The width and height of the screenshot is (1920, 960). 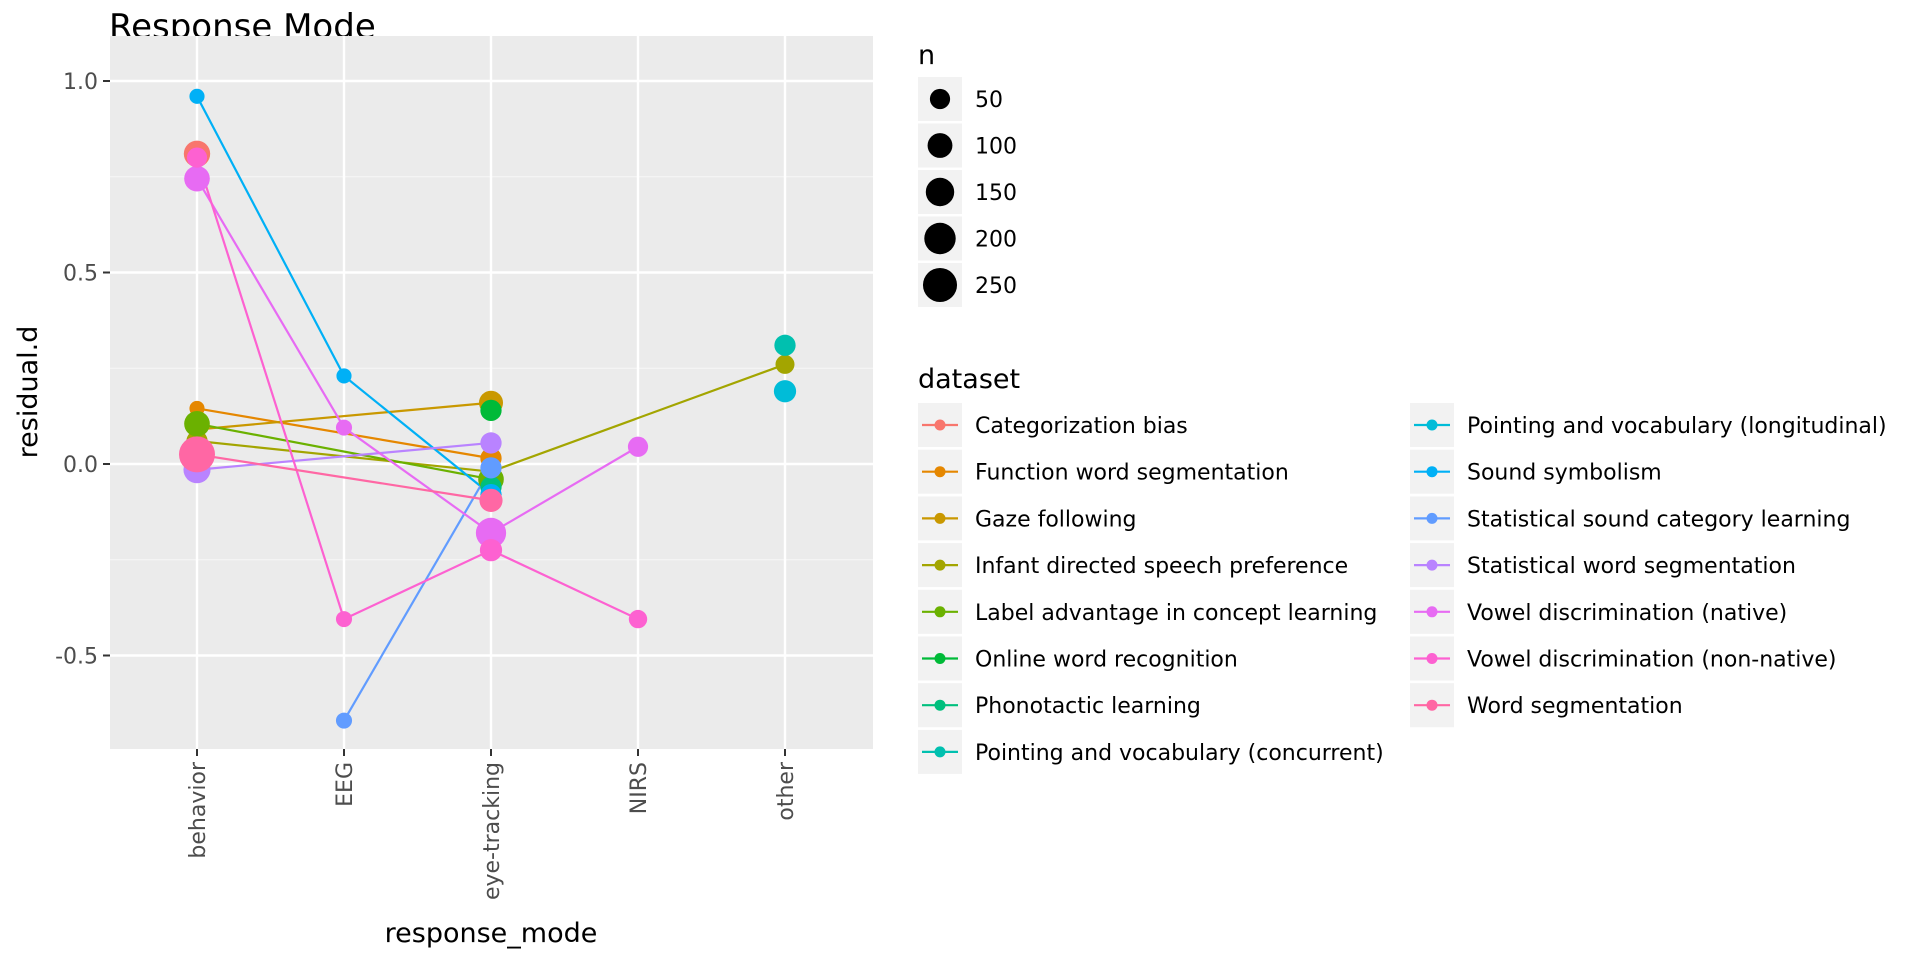 What do you see at coordinates (80, 82) in the screenshot?
I see `y-tick-label: 1.0` at bounding box center [80, 82].